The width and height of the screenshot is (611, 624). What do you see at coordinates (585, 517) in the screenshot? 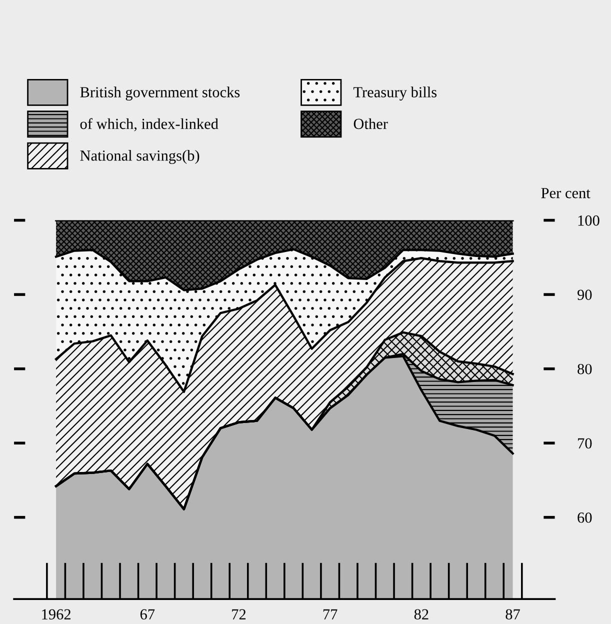
I see `y-tick-label: 60` at bounding box center [585, 517].